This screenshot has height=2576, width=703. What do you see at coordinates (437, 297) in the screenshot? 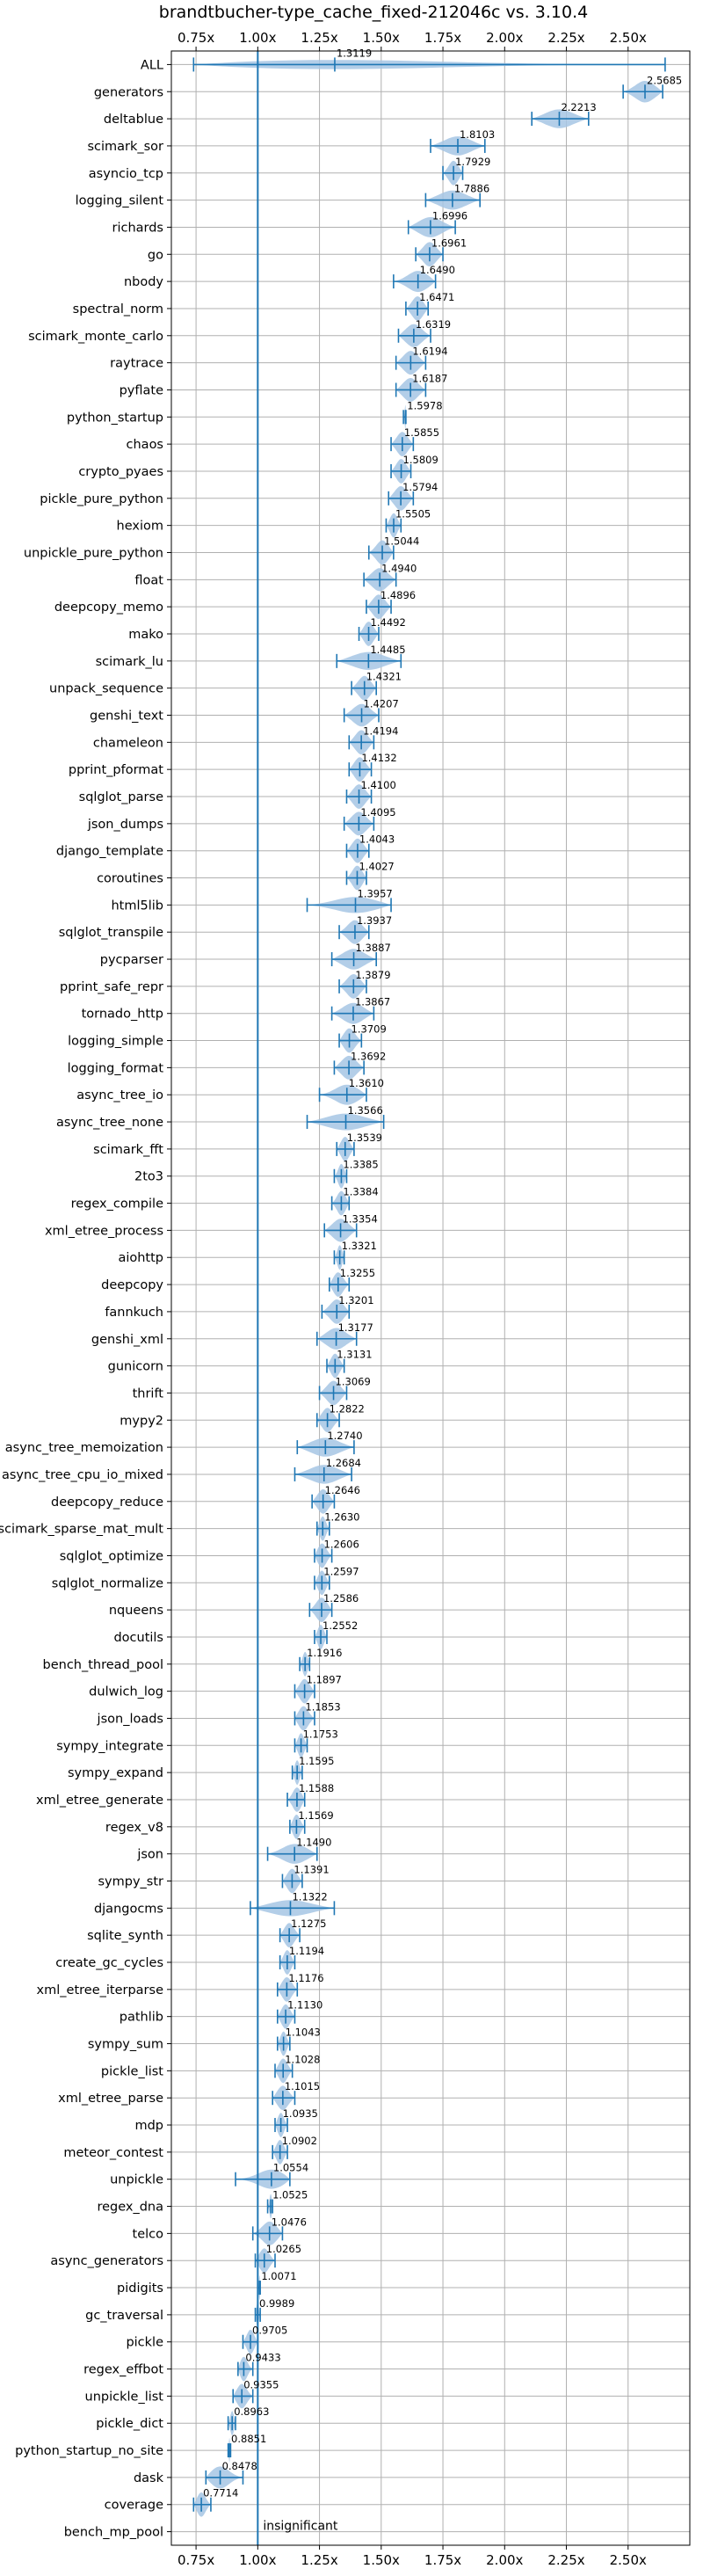
I see `value-label-spectral_norm: 1.6471` at bounding box center [437, 297].